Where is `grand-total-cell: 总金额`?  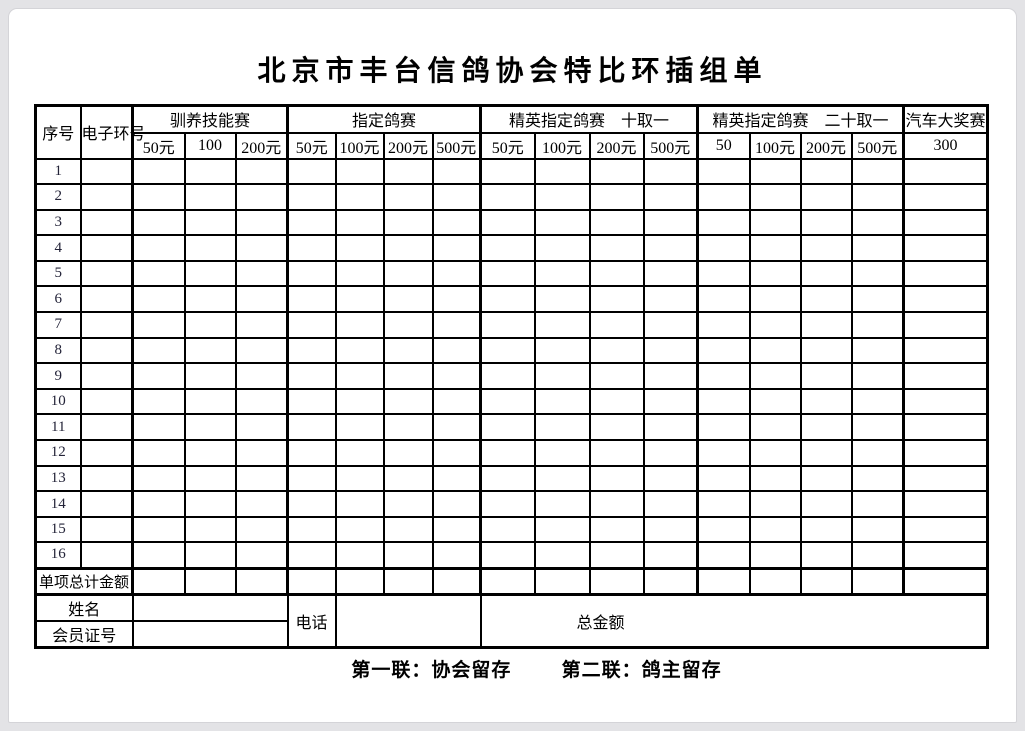 grand-total-cell: 总金额 is located at coordinates (734, 620).